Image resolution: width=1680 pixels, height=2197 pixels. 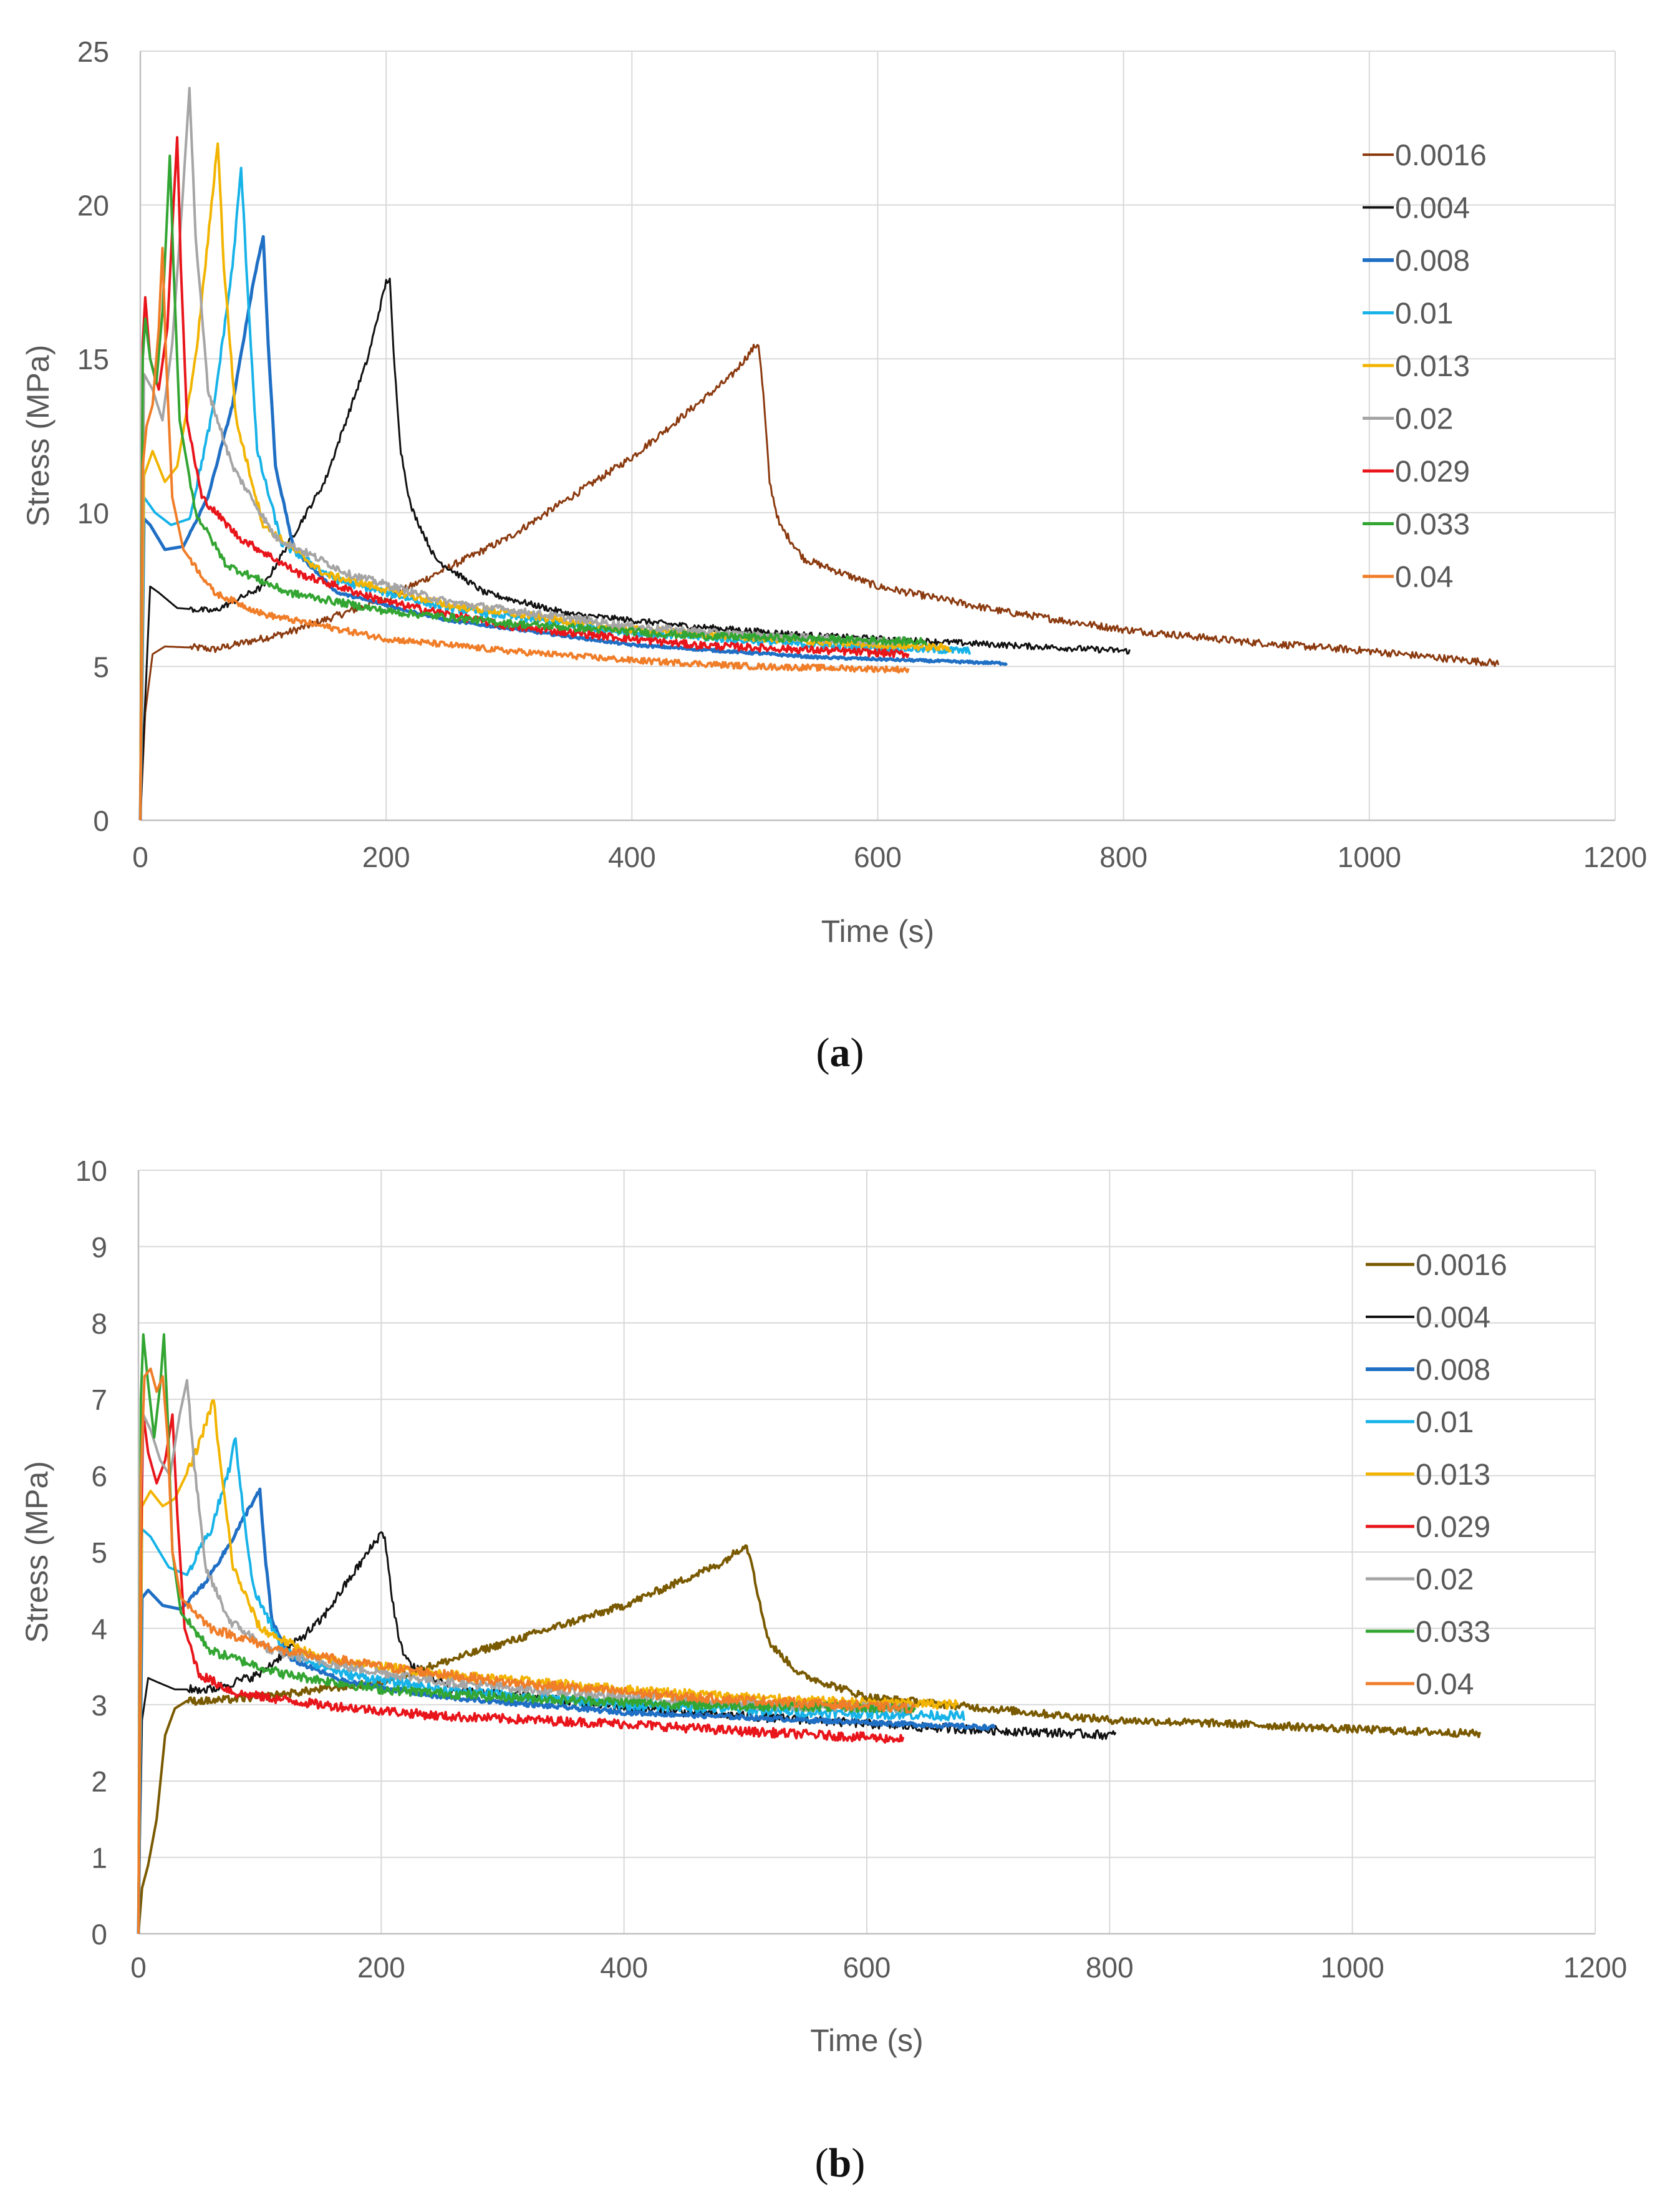 I want to click on y-tick-label: 1, so click(x=99, y=1858).